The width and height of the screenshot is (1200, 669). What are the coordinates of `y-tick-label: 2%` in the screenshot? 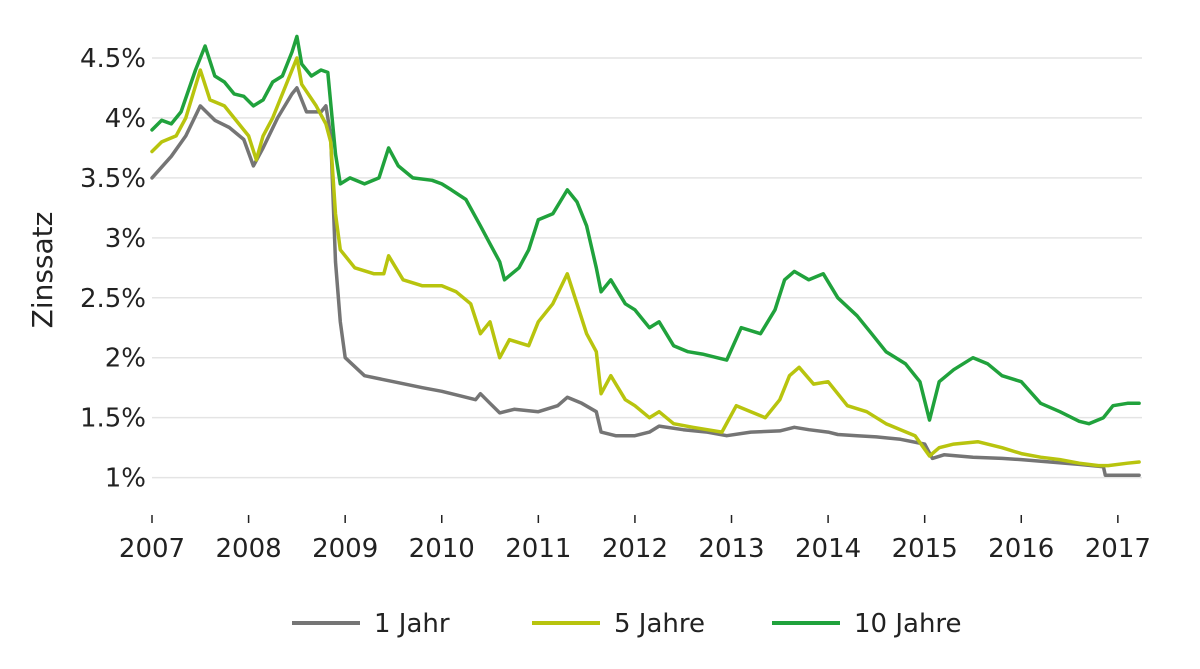 It's located at (125, 359).